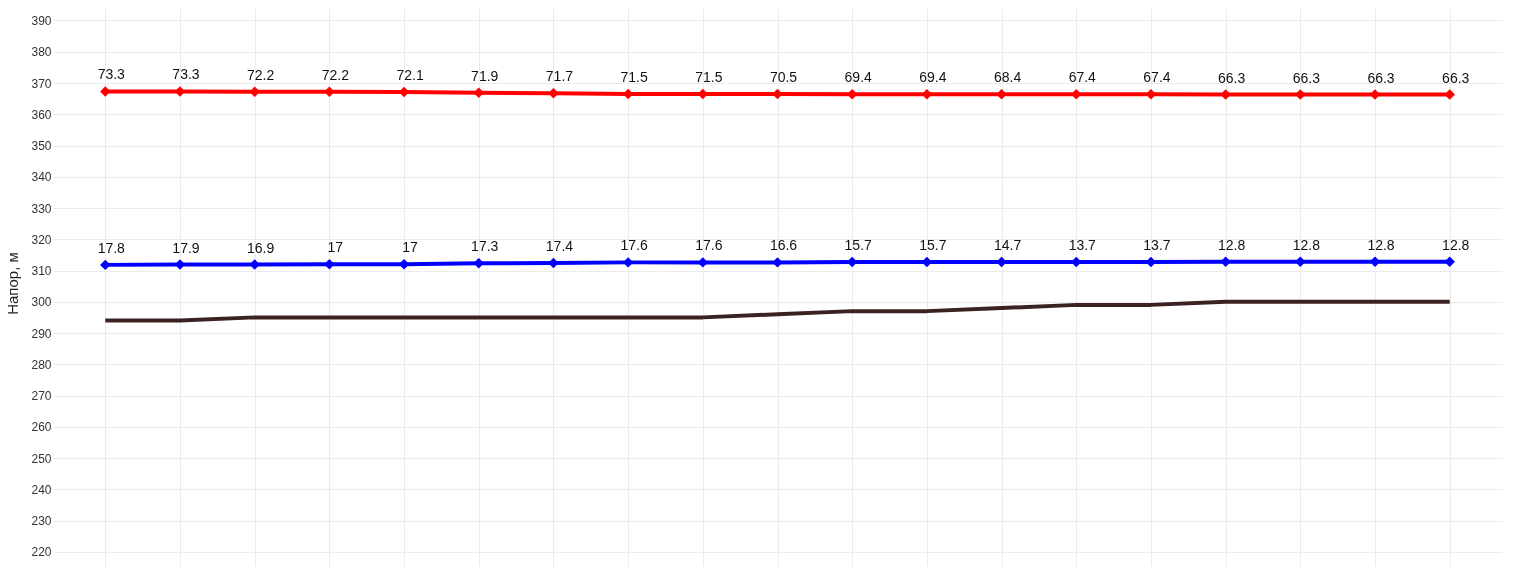 This screenshot has height=577, width=1521. I want to click on y-tick-label: 230, so click(41, 521).